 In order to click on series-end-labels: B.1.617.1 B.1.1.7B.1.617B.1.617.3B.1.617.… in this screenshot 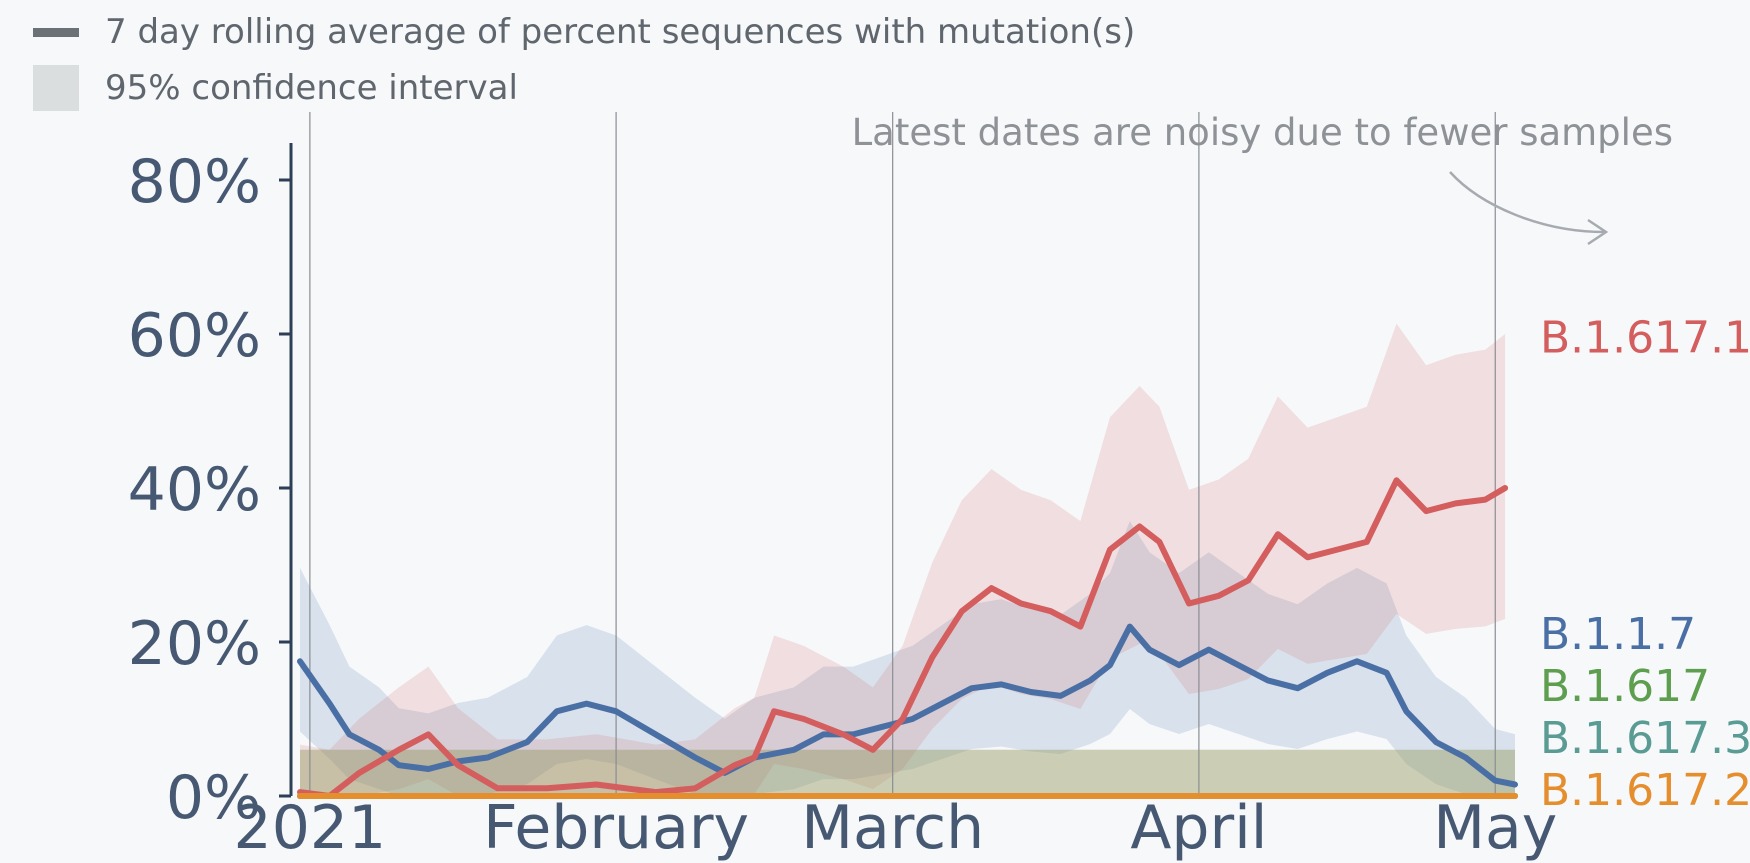, I will do `click(1645, 564)`.